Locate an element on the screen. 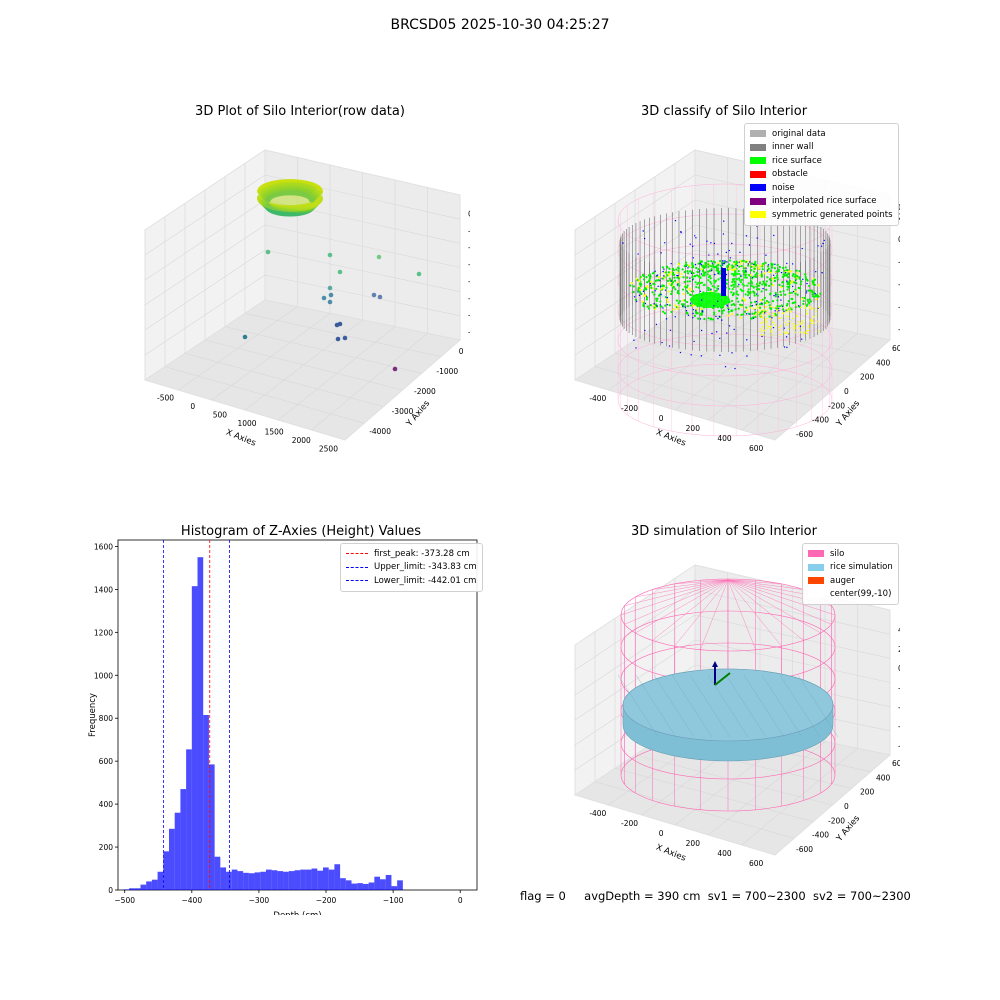 This screenshot has width=1000, height=1000. x-tick-label: −500 is located at coordinates (124, 900).